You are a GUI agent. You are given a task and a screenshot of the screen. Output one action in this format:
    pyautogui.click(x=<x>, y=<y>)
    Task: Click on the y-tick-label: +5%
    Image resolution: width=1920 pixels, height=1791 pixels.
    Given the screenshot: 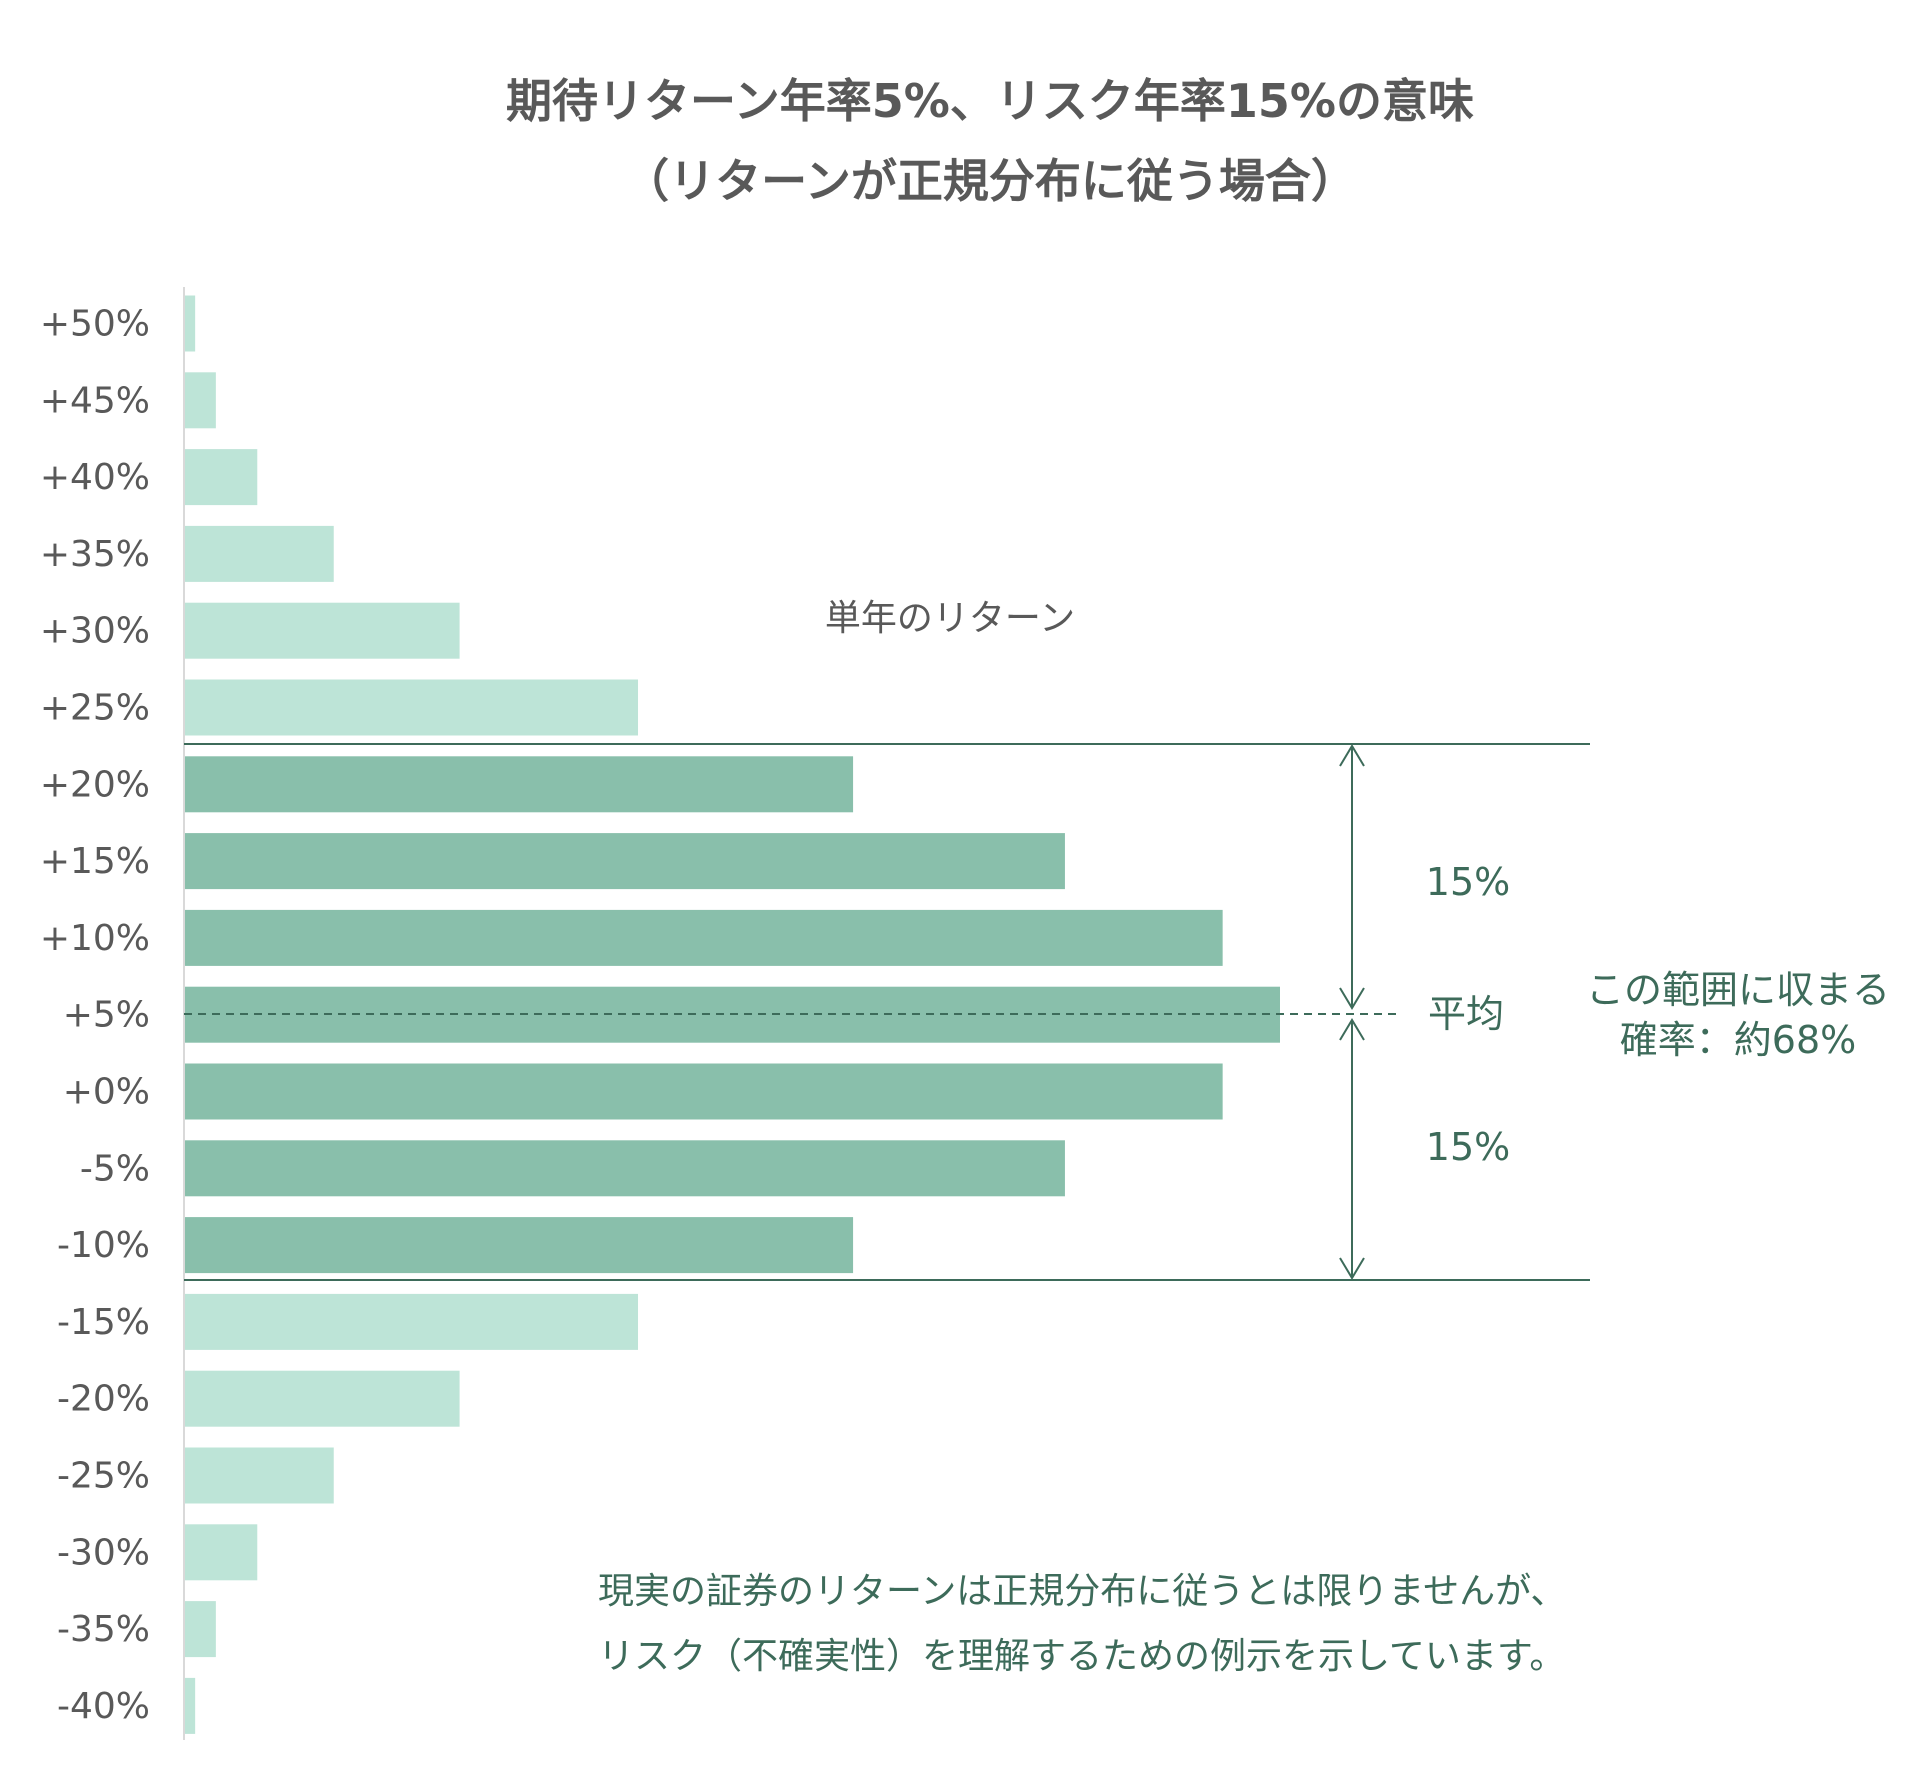 What is the action you would take?
    pyautogui.click(x=106, y=1015)
    